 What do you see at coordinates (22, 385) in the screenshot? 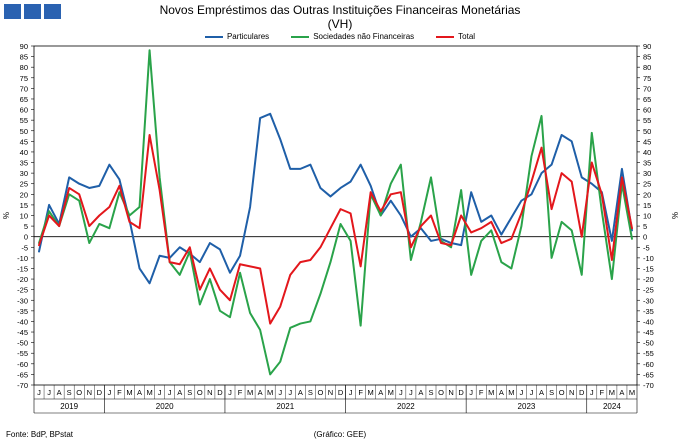
I see `y-tick-label-left: -70` at bounding box center [22, 385].